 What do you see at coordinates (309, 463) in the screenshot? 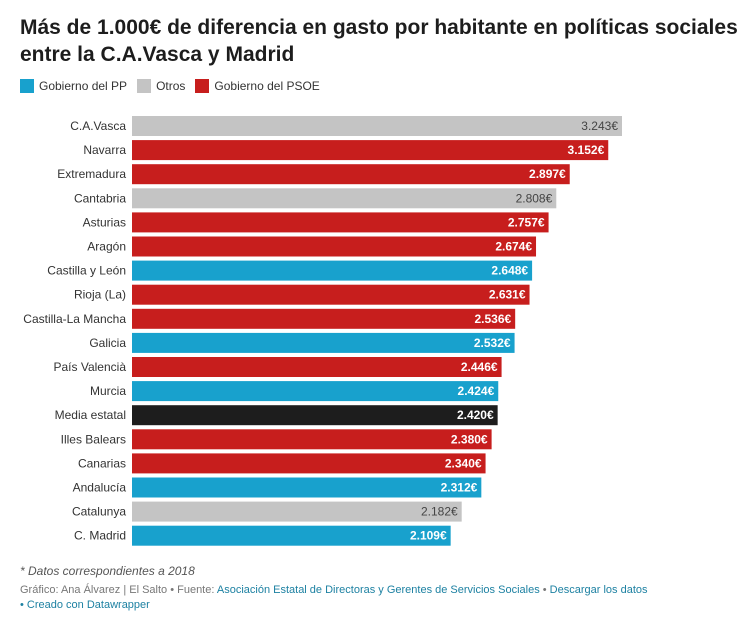
I see `bar-canarias` at bounding box center [309, 463].